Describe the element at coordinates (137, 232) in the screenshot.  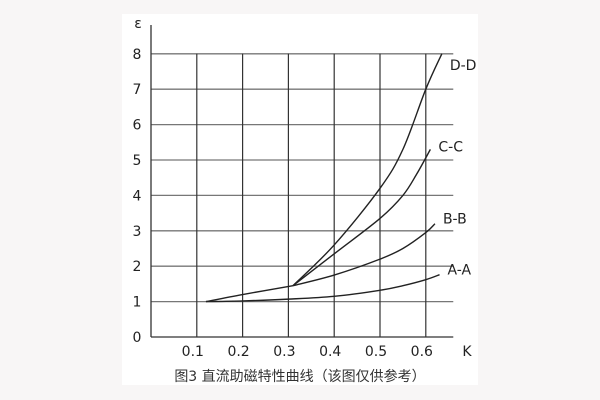
I see `y-tick-label: 3` at that location.